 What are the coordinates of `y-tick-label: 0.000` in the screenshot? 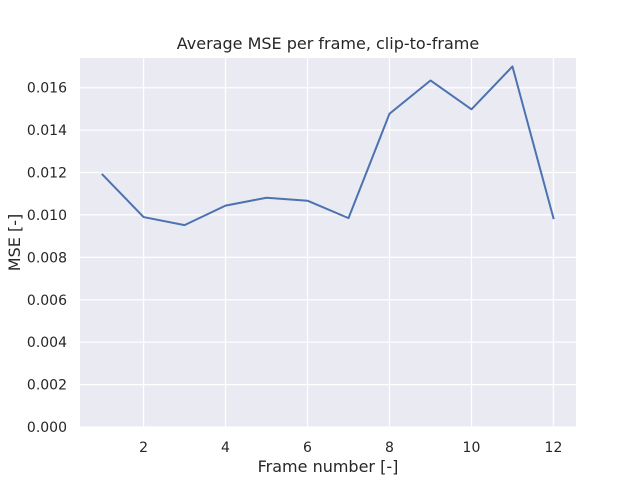 It's located at (47, 428).